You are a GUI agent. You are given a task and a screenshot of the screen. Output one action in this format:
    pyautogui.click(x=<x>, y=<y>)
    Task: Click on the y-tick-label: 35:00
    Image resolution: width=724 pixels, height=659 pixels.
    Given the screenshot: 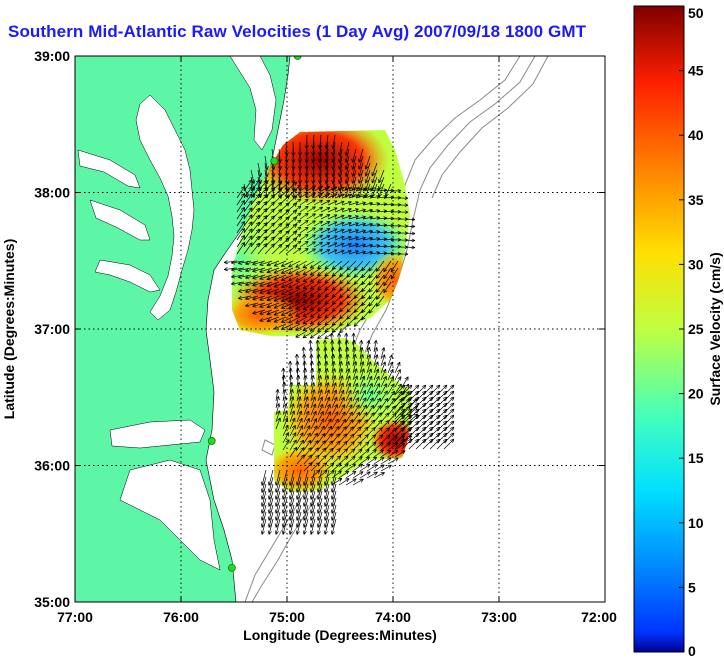 What is the action you would take?
    pyautogui.click(x=52, y=602)
    